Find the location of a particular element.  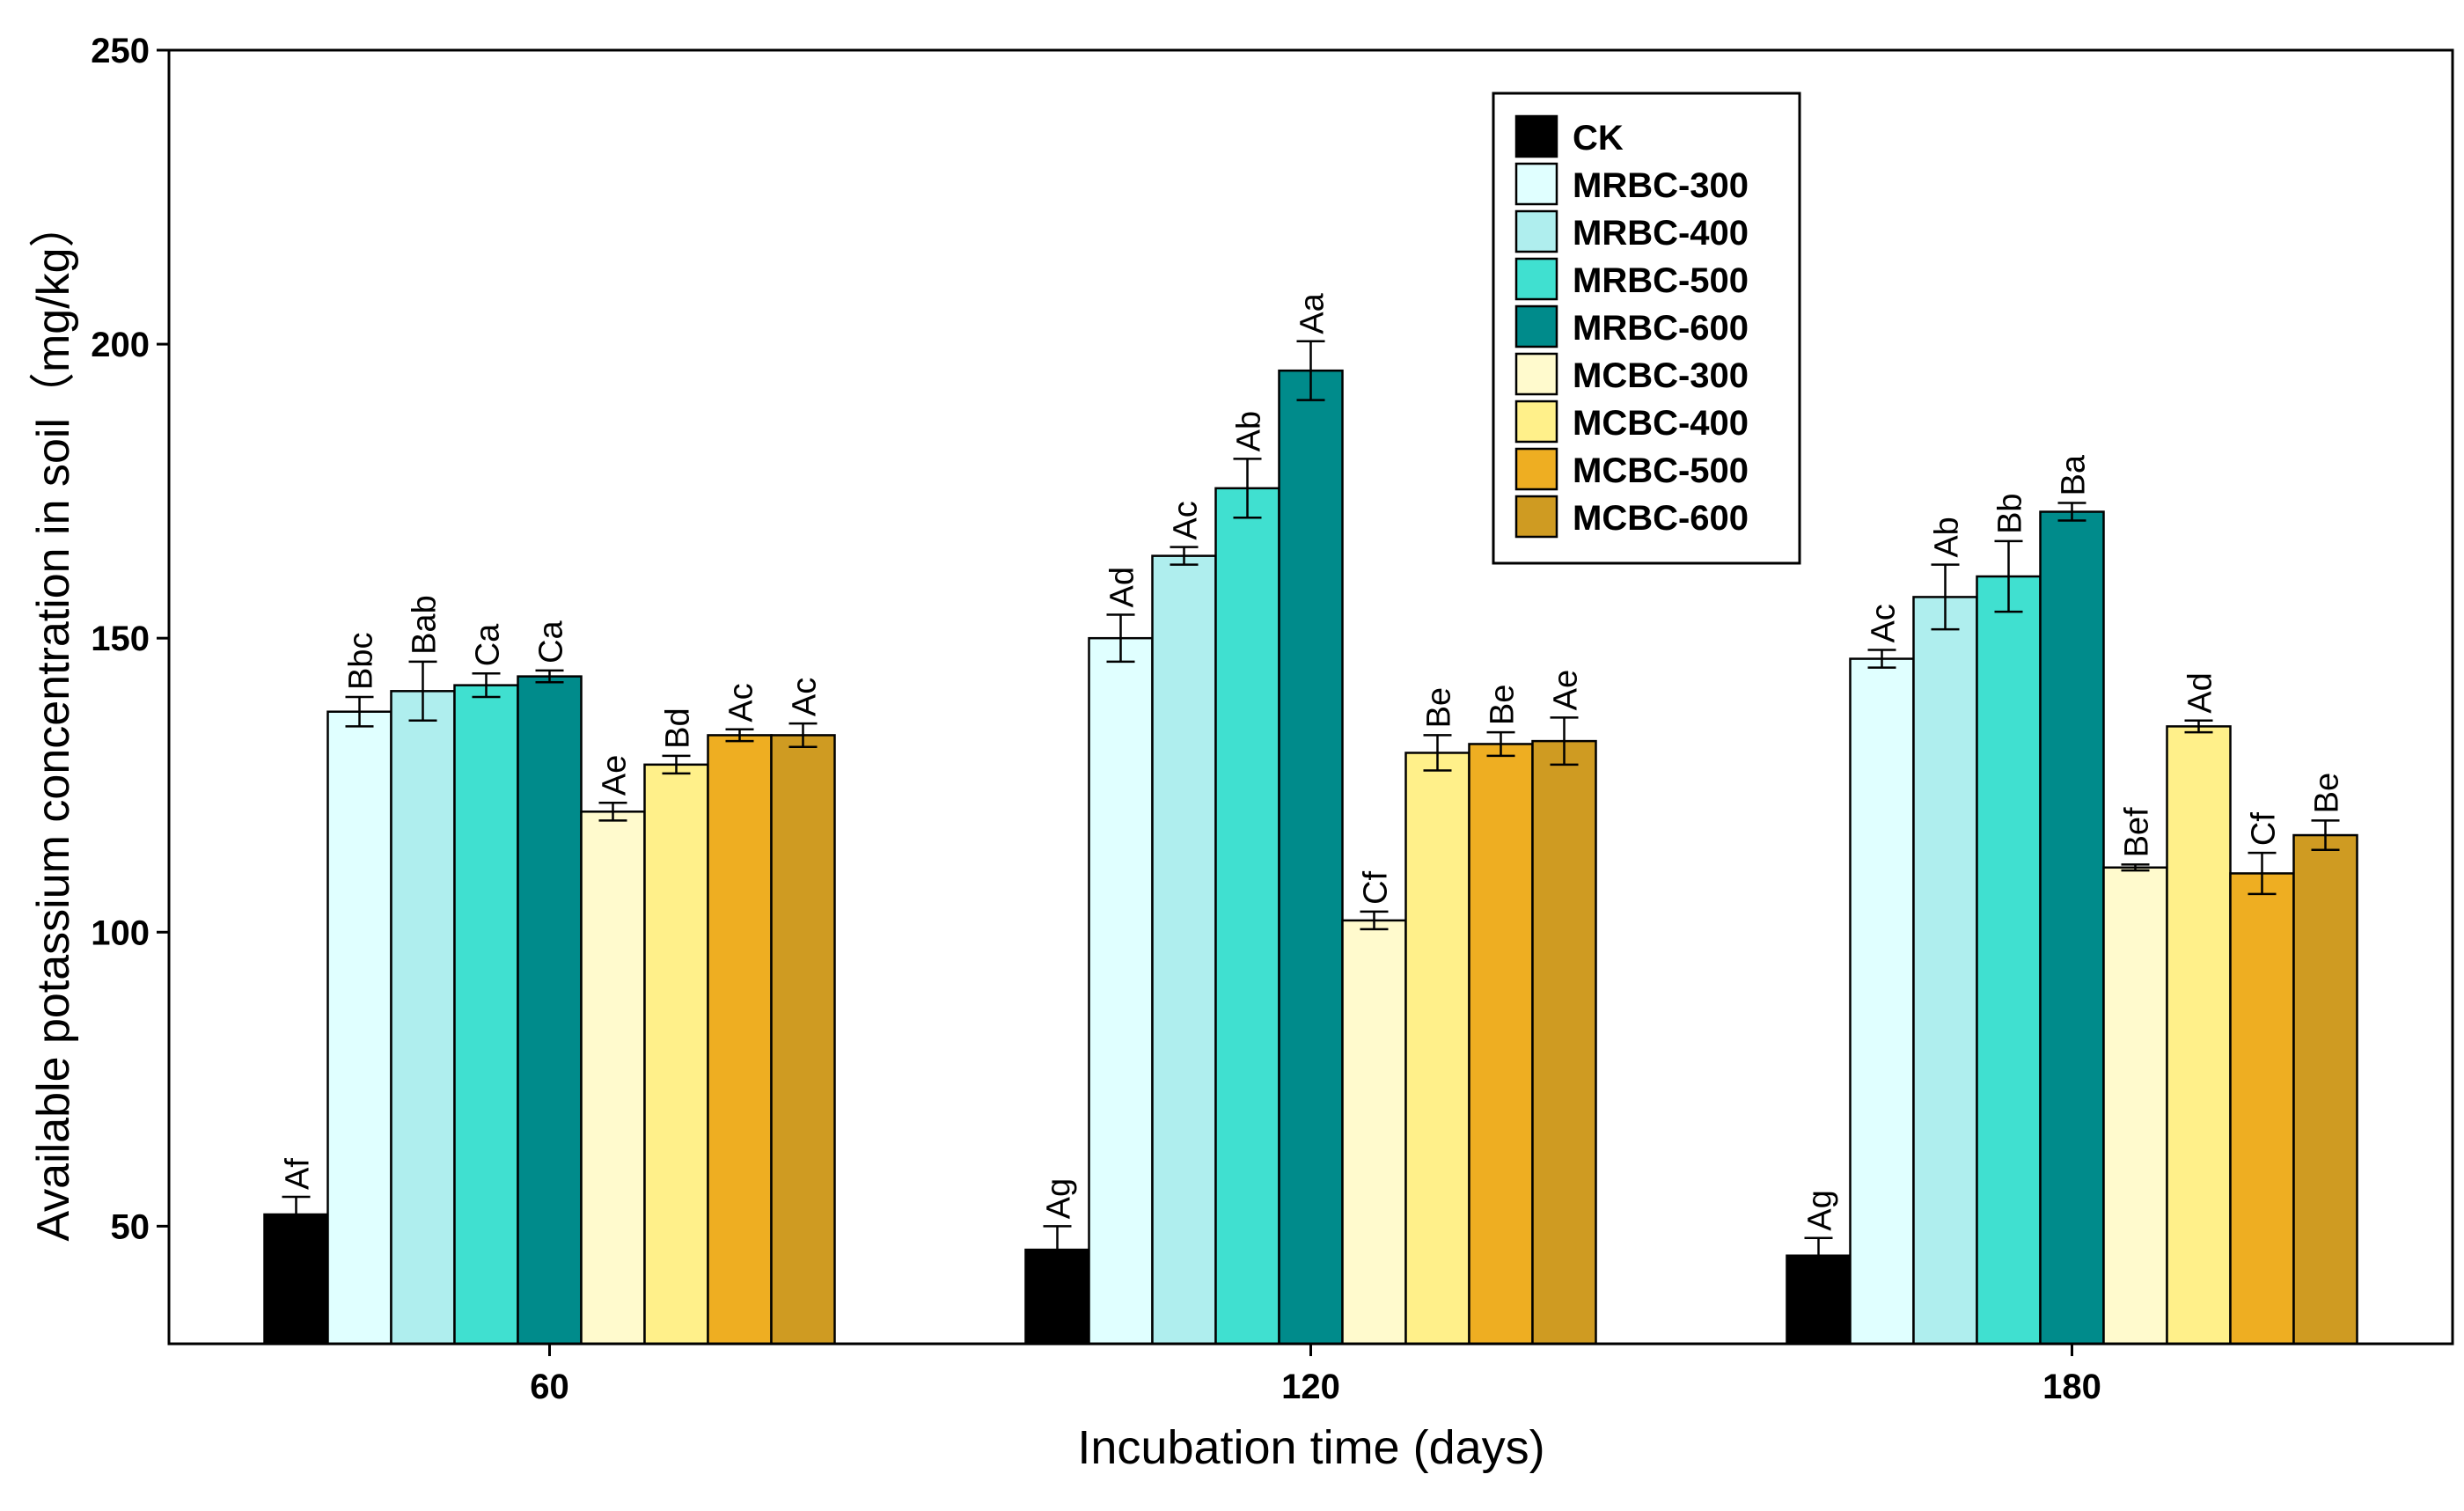

x-axis: 60 120 180 is located at coordinates (1315, 1375).